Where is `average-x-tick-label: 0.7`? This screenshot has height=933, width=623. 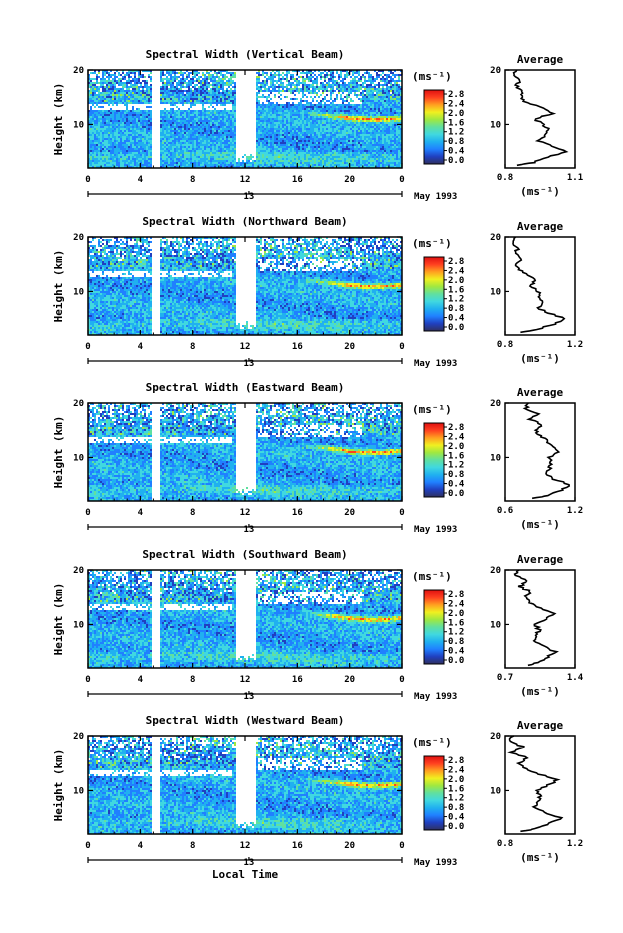 average-x-tick-label: 0.7 is located at coordinates (505, 678).